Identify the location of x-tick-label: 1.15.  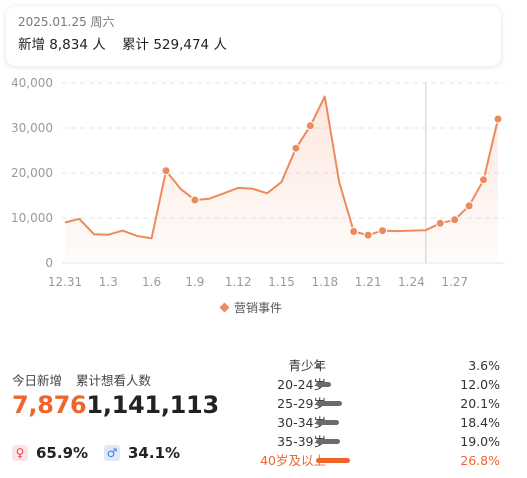
(281, 282).